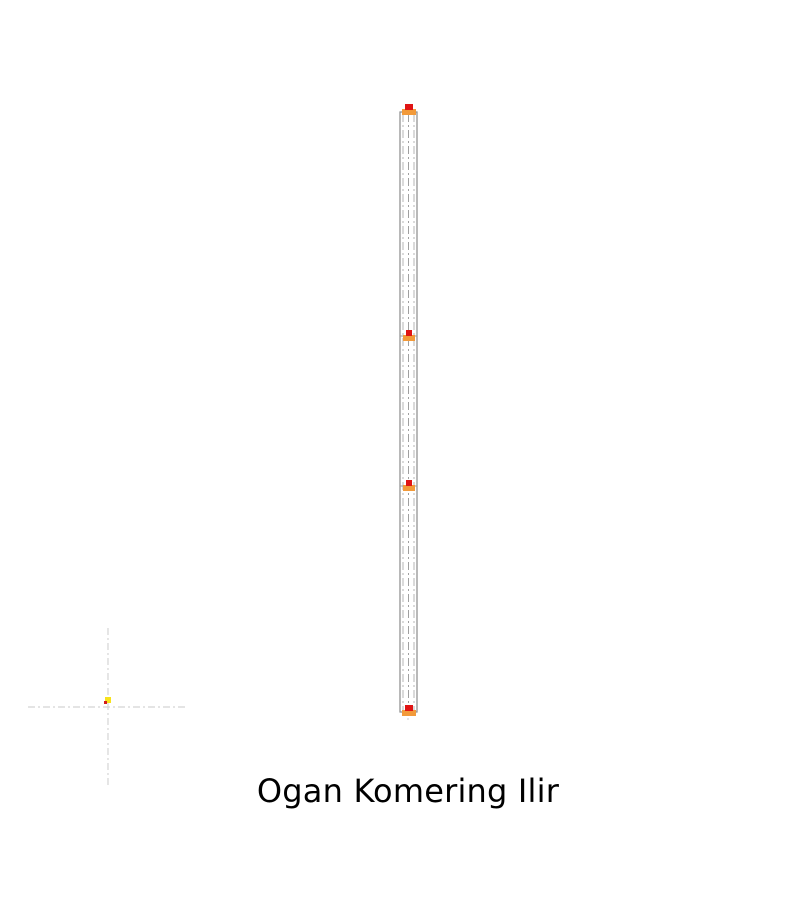 This screenshot has width=800, height=900. I want to click on district-strip, so click(408, 416).